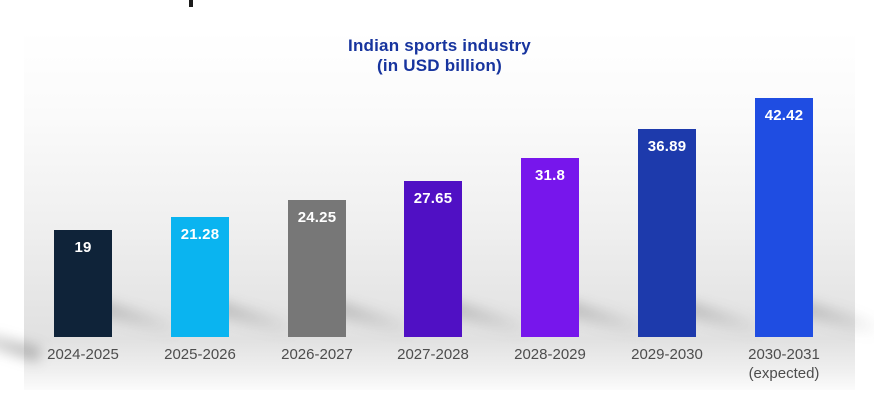  Describe the element at coordinates (667, 233) in the screenshot. I see `bar: 36.89` at that location.